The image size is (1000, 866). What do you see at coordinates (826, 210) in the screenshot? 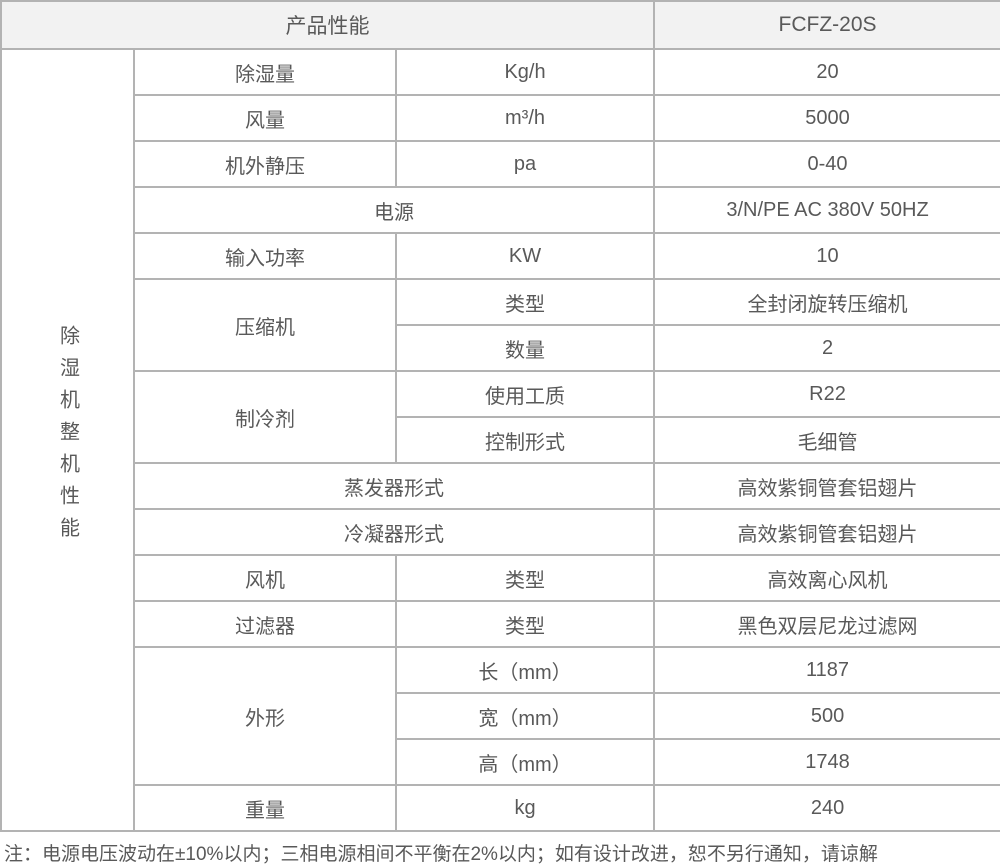
I see `param-value: 3/N/PE AC 380V 50HZ` at bounding box center [826, 210].